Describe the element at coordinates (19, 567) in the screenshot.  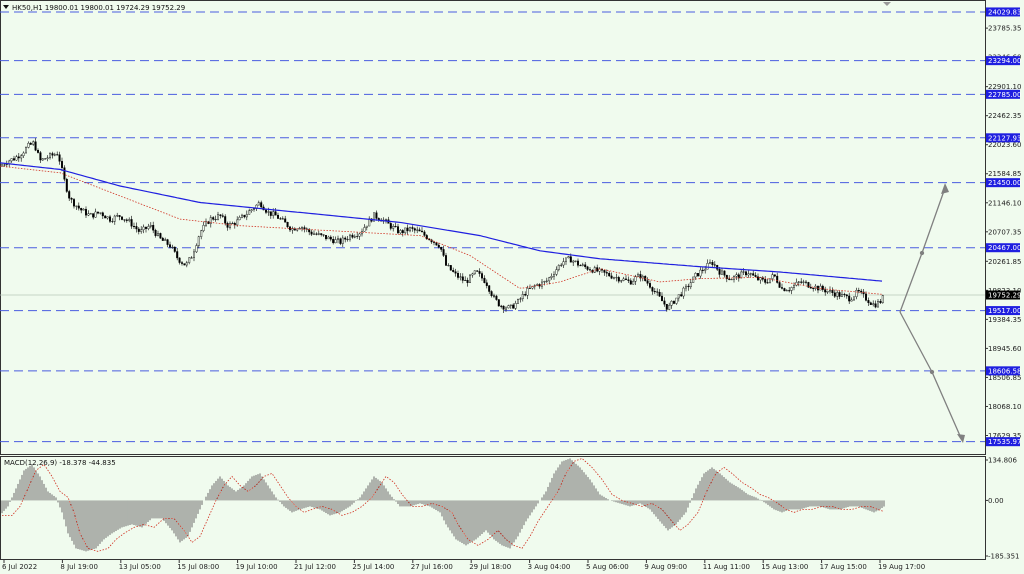
I see `time-tick-label: 6 Jul 2022` at that location.